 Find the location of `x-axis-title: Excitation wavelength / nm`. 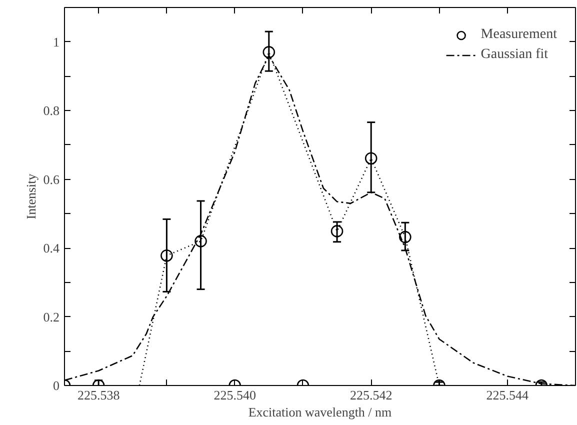

x-axis-title: Excitation wavelength / nm is located at coordinates (320, 412).